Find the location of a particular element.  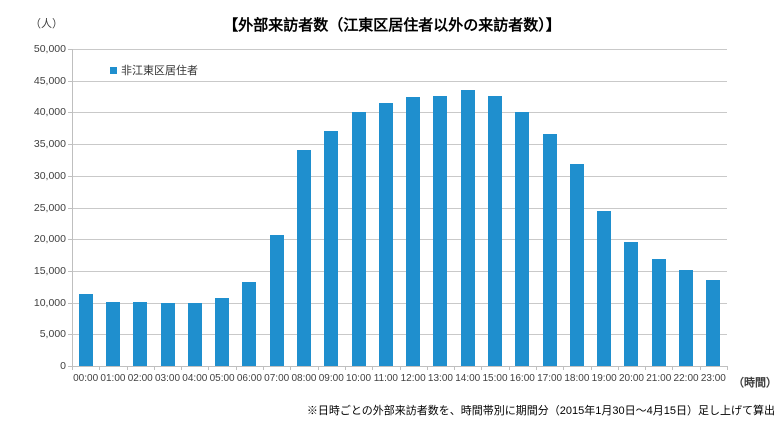

x-axis-label: 18:00 is located at coordinates (577, 378).